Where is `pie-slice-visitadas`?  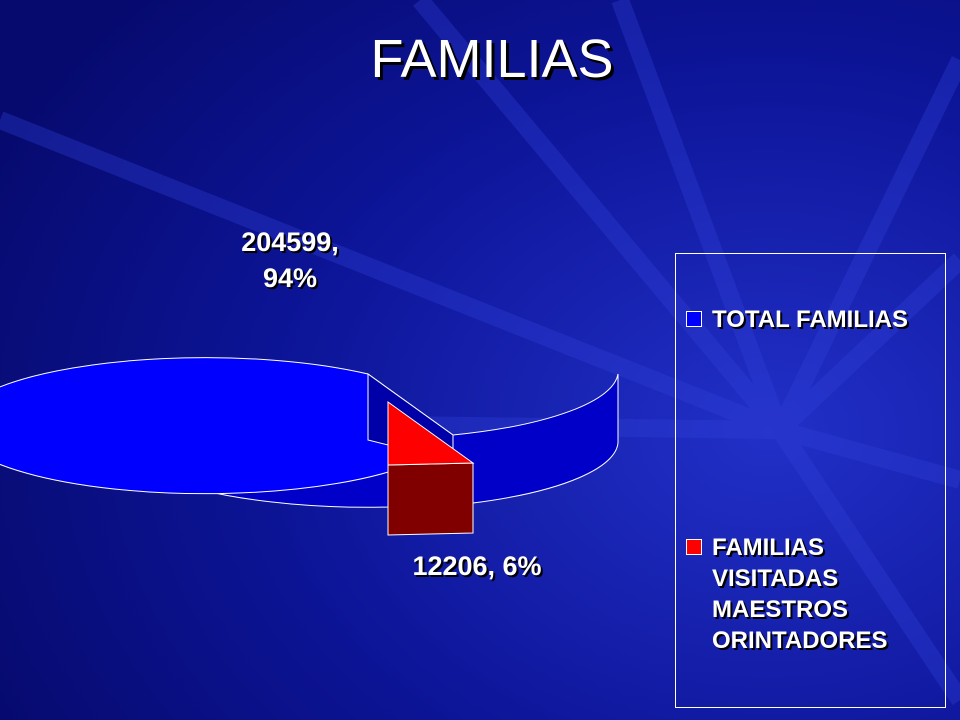 pie-slice-visitadas is located at coordinates (431, 433).